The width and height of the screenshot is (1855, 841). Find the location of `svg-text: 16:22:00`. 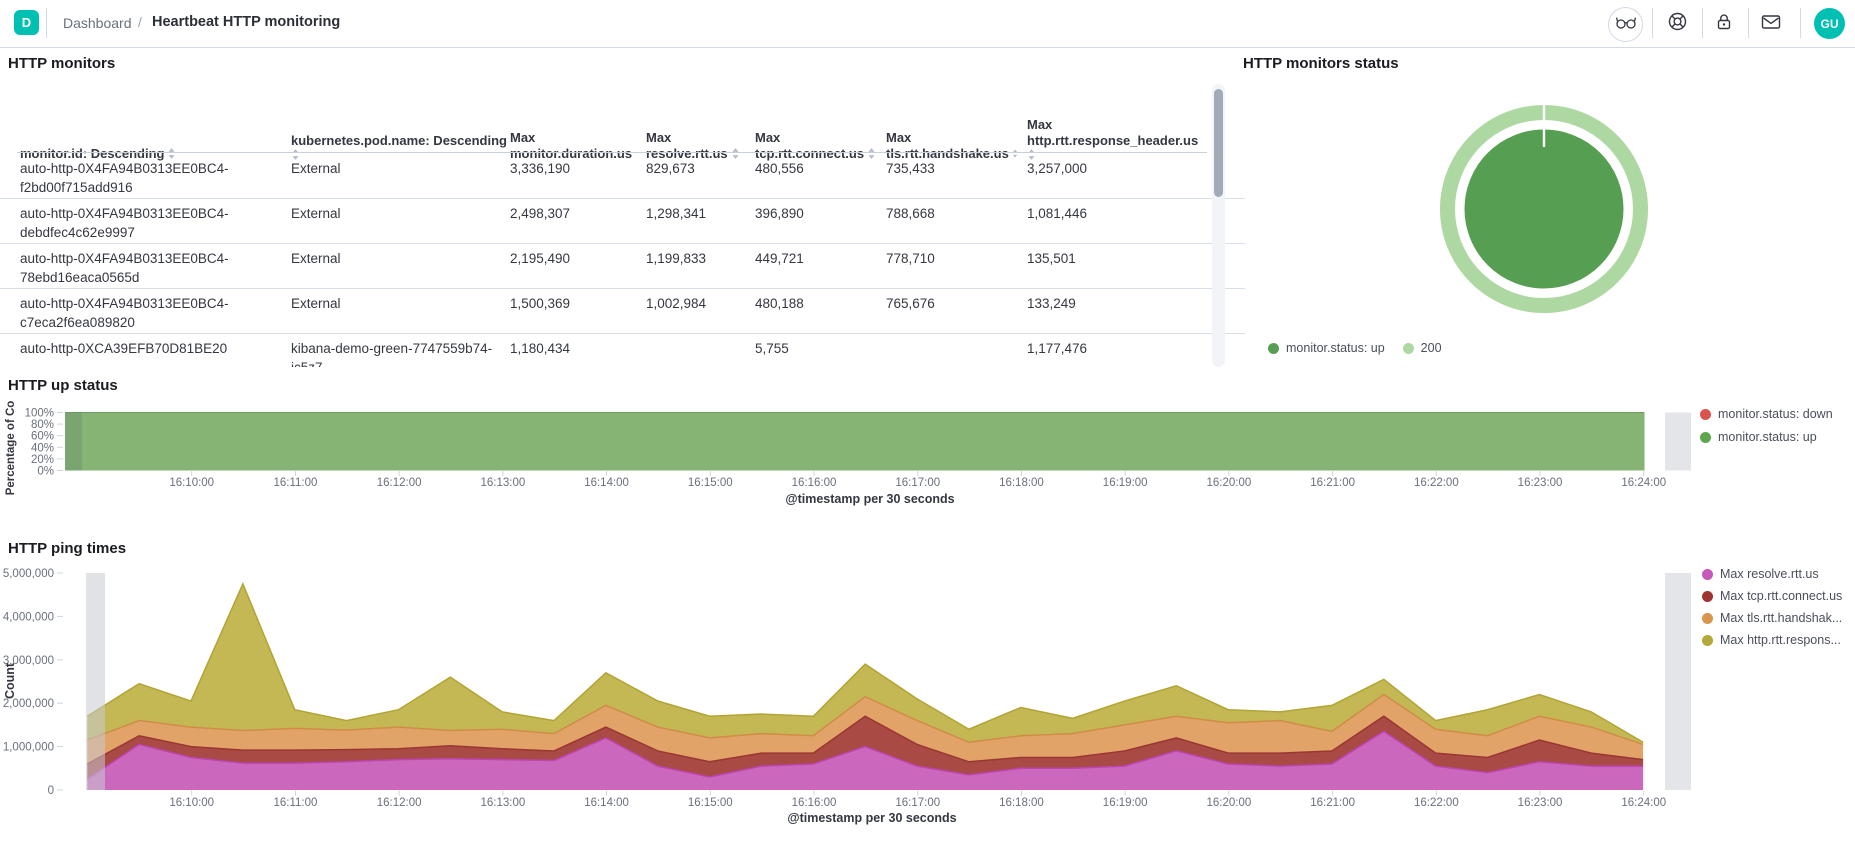

svg-text: 16:22:00 is located at coordinates (1436, 803).